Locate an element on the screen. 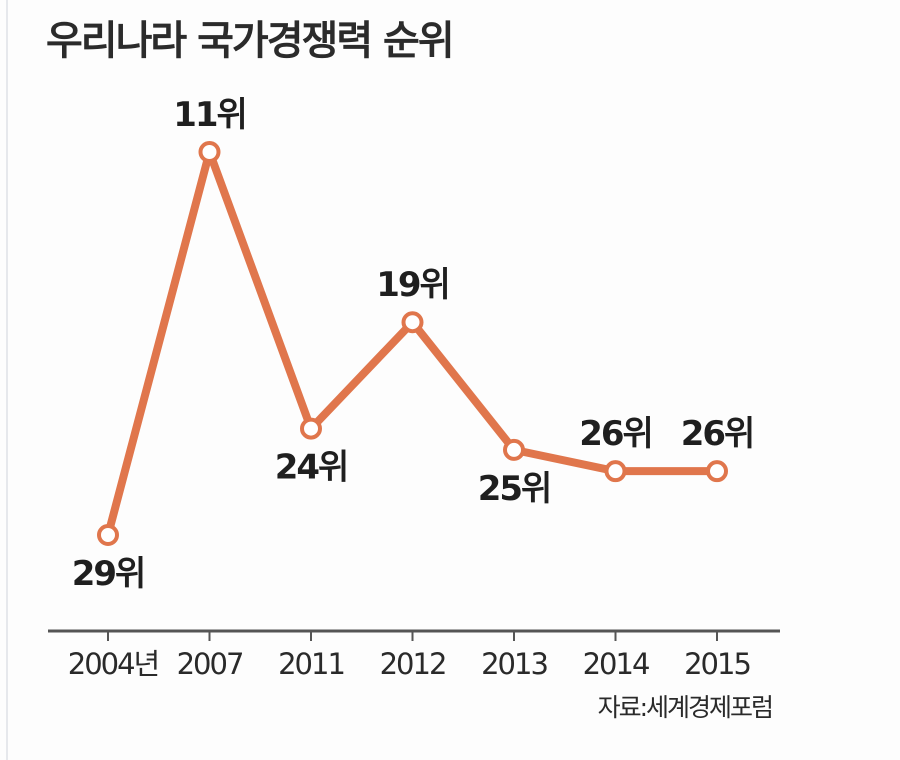 This screenshot has width=900, height=760. data-label: 11위 is located at coordinates (209, 115).